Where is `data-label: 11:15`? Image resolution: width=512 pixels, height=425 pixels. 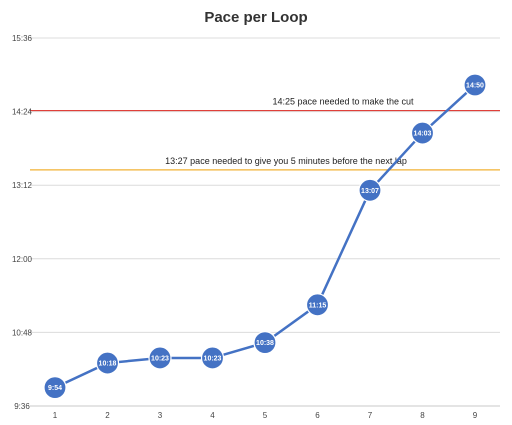
data-label: 11:15 is located at coordinates (318, 305).